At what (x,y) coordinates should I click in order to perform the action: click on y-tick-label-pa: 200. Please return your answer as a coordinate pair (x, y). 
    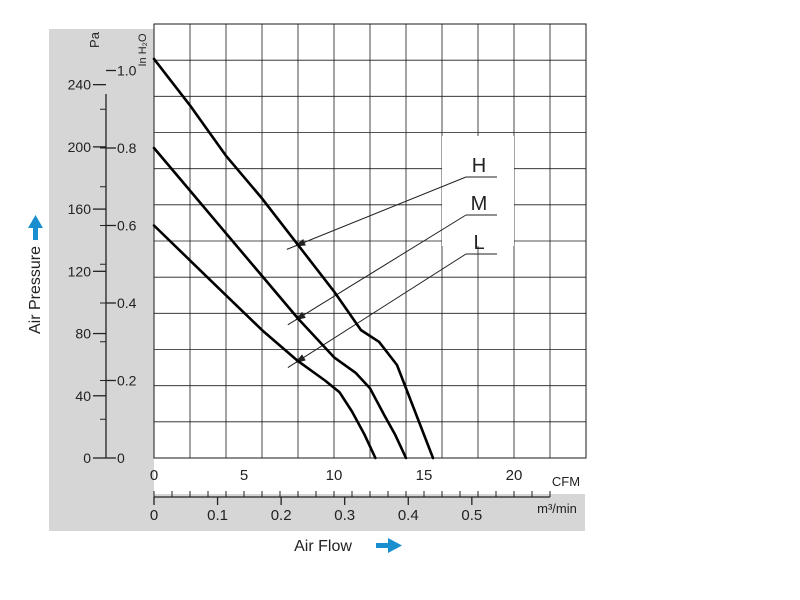
    Looking at the image, I should click on (80, 147).